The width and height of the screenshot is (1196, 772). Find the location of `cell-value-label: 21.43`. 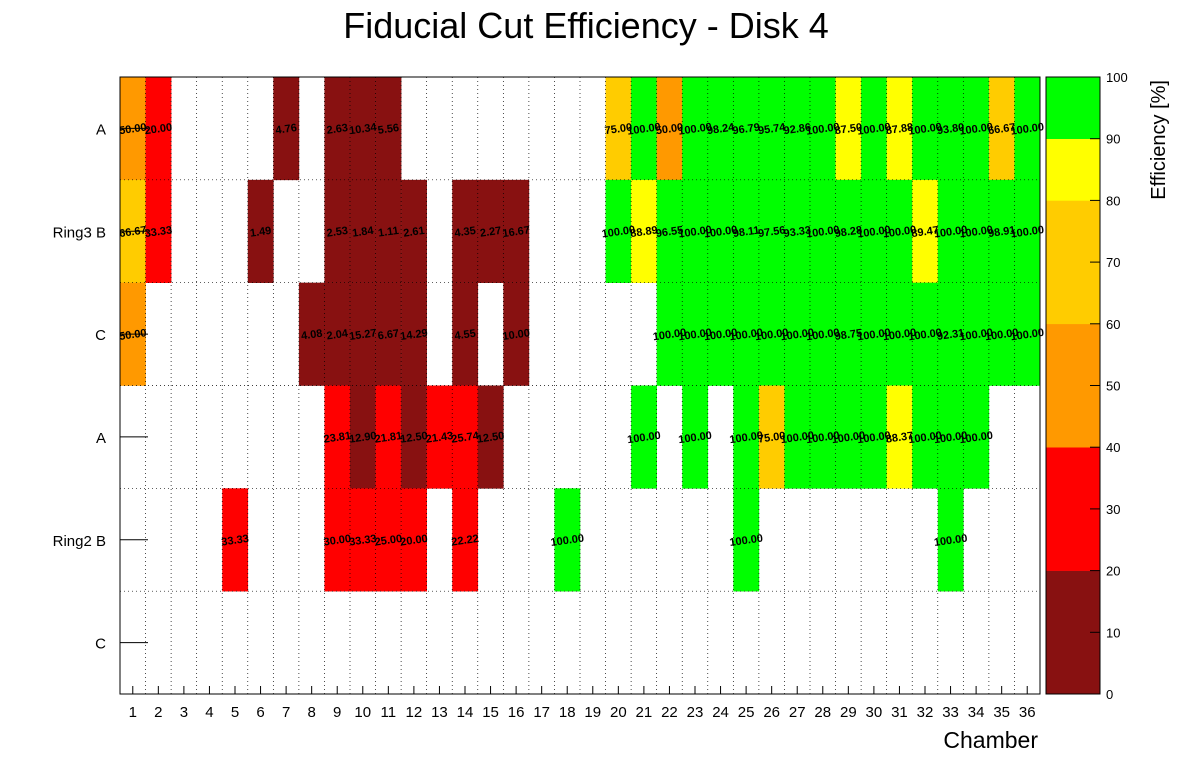

cell-value-label: 21.43 is located at coordinates (439, 438).